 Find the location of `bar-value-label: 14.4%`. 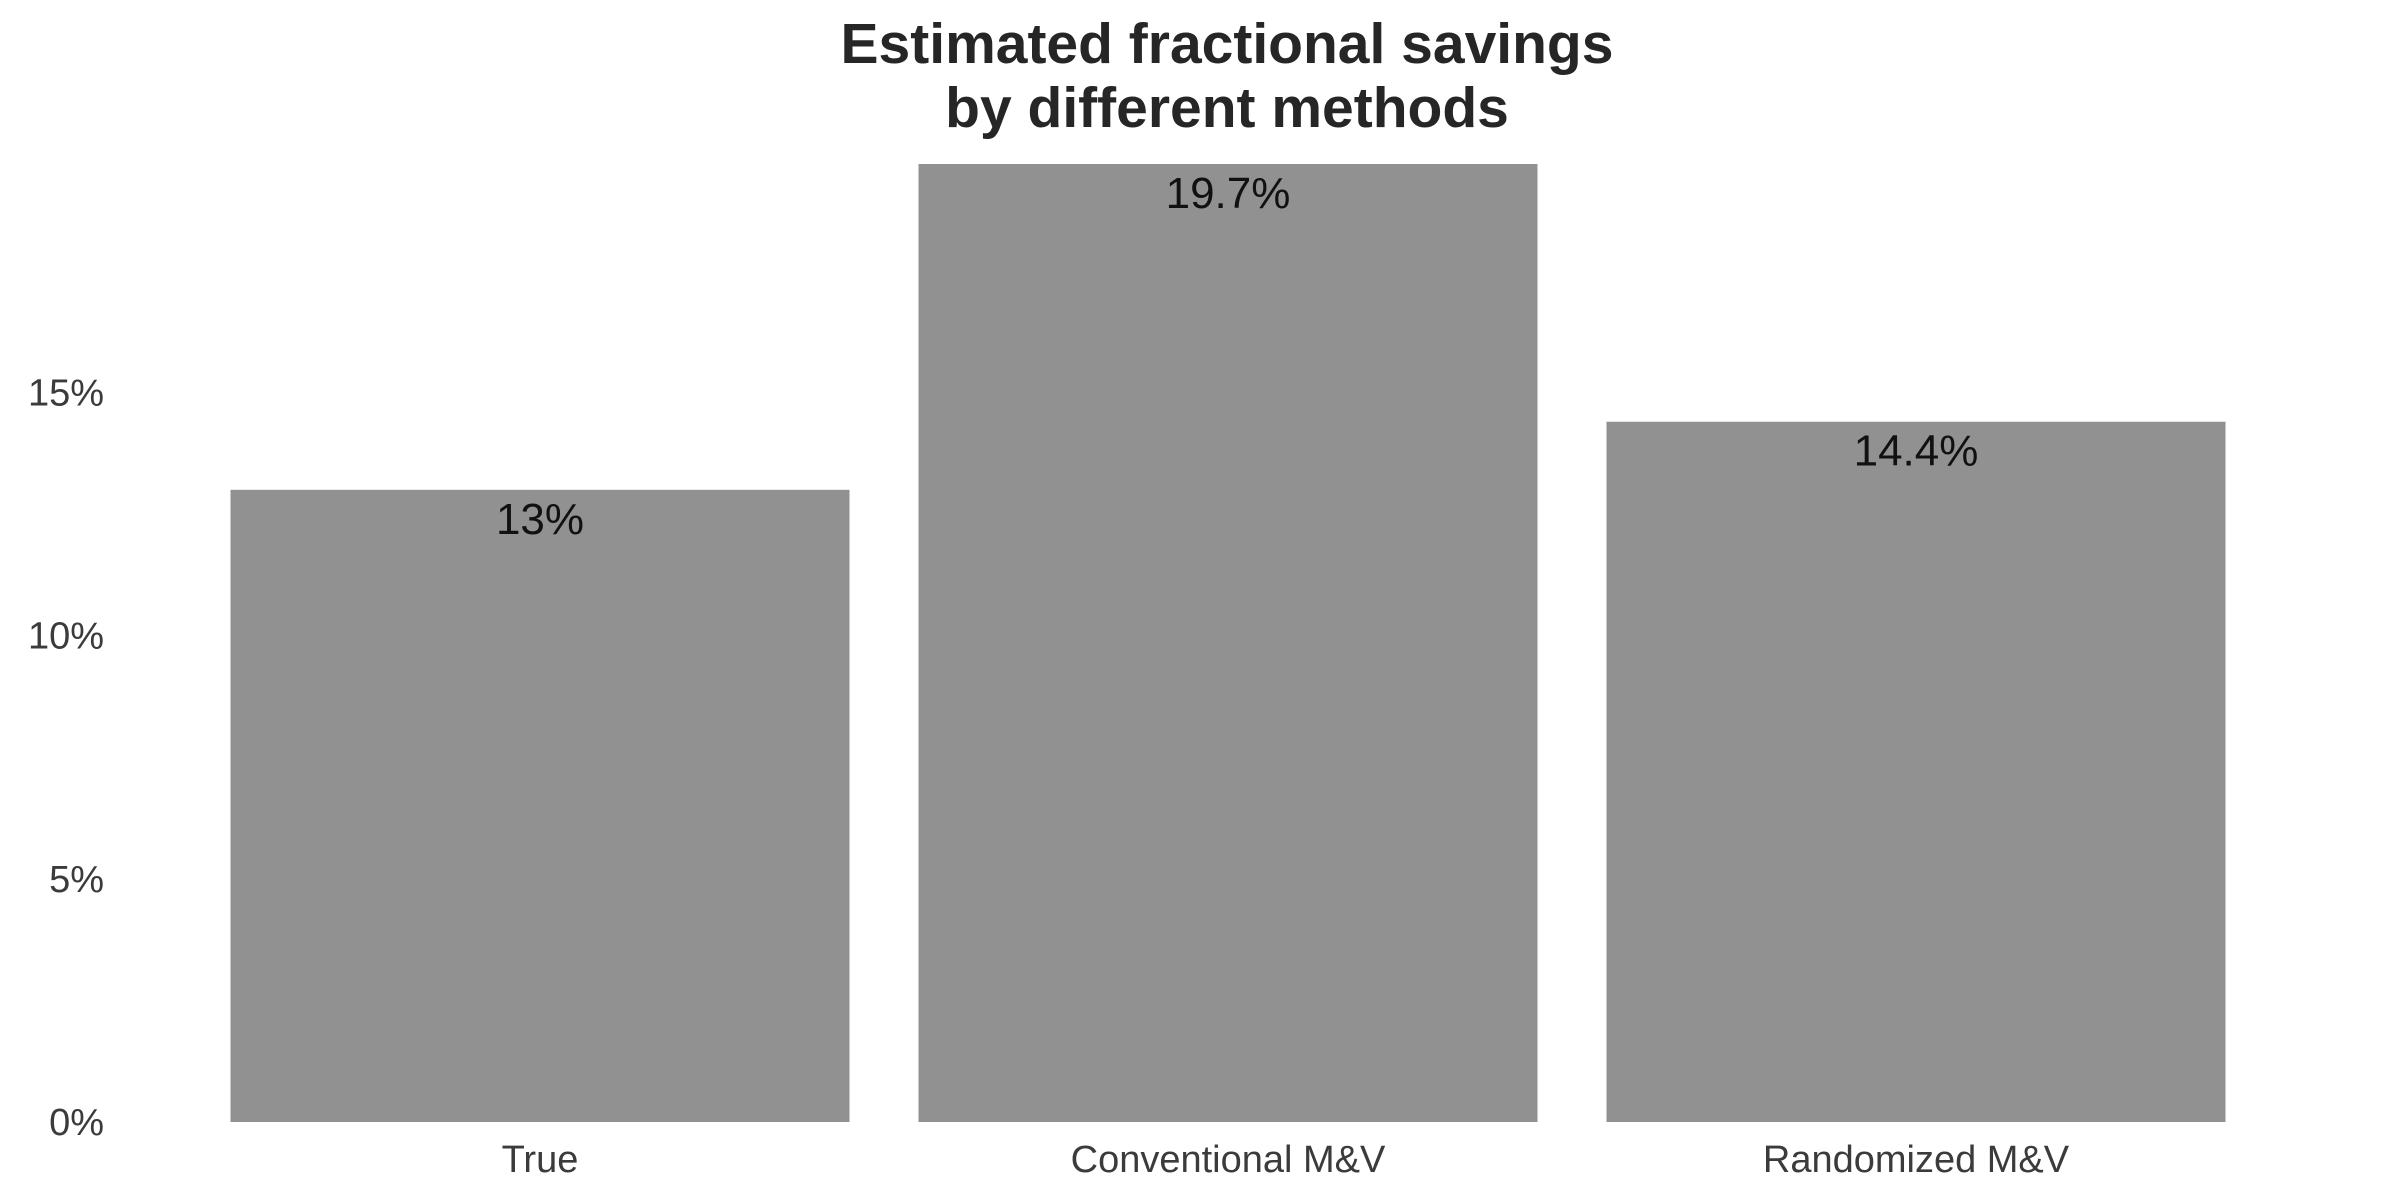

bar-value-label: 14.4% is located at coordinates (1916, 451).